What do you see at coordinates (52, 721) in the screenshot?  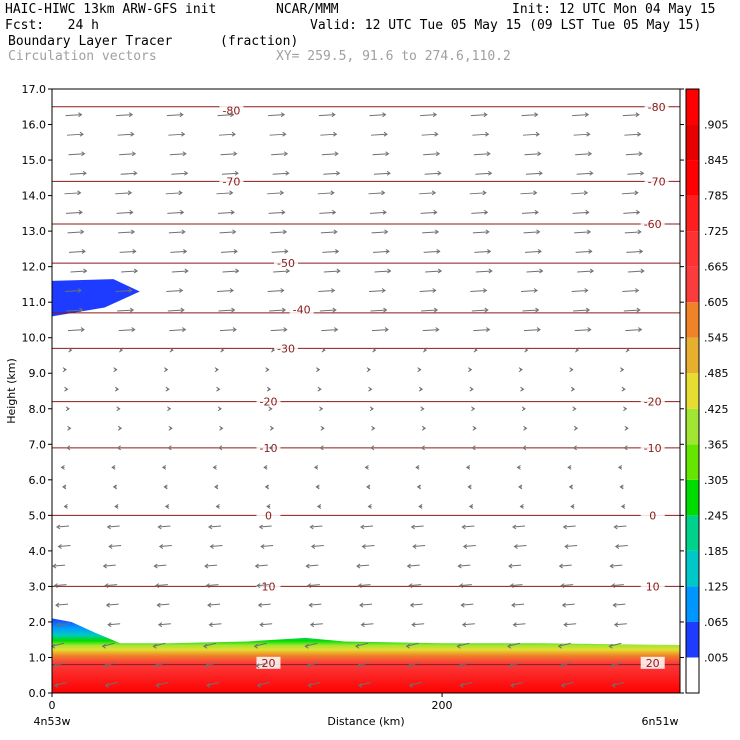 I see `x-left-endpoint: 4n53w` at bounding box center [52, 721].